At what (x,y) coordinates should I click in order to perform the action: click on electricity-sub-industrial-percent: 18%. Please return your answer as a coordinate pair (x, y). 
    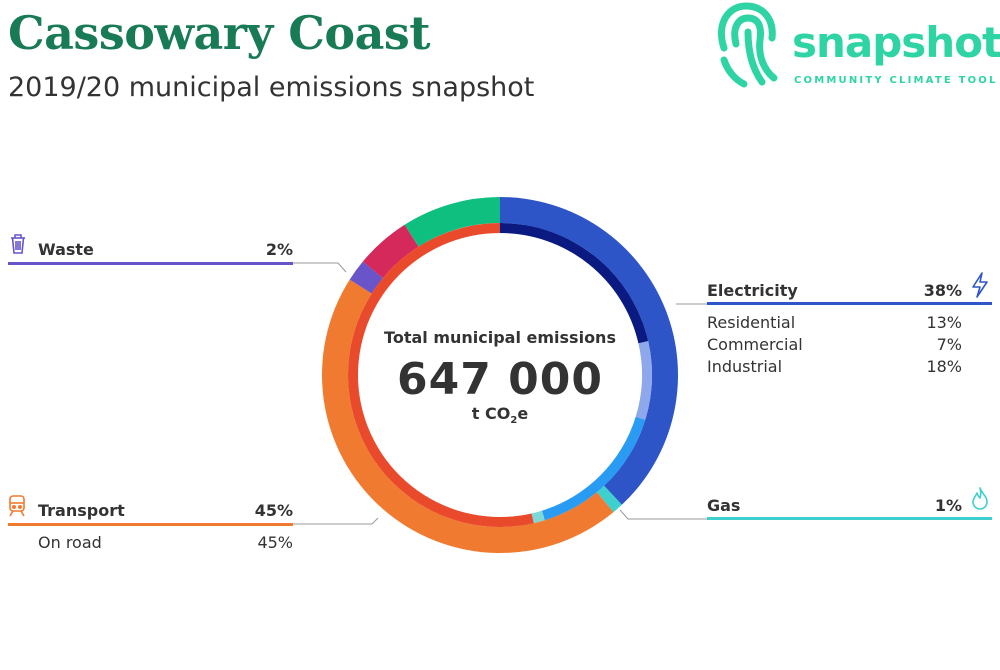
    Looking at the image, I should click on (944, 366).